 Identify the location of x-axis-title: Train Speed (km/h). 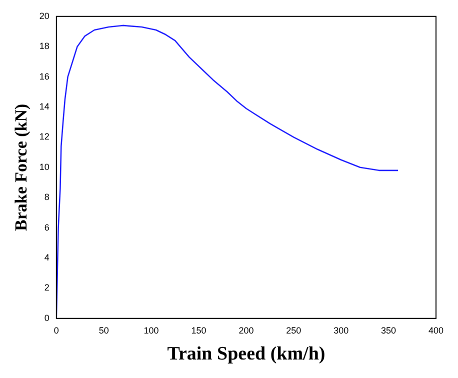
(246, 354).